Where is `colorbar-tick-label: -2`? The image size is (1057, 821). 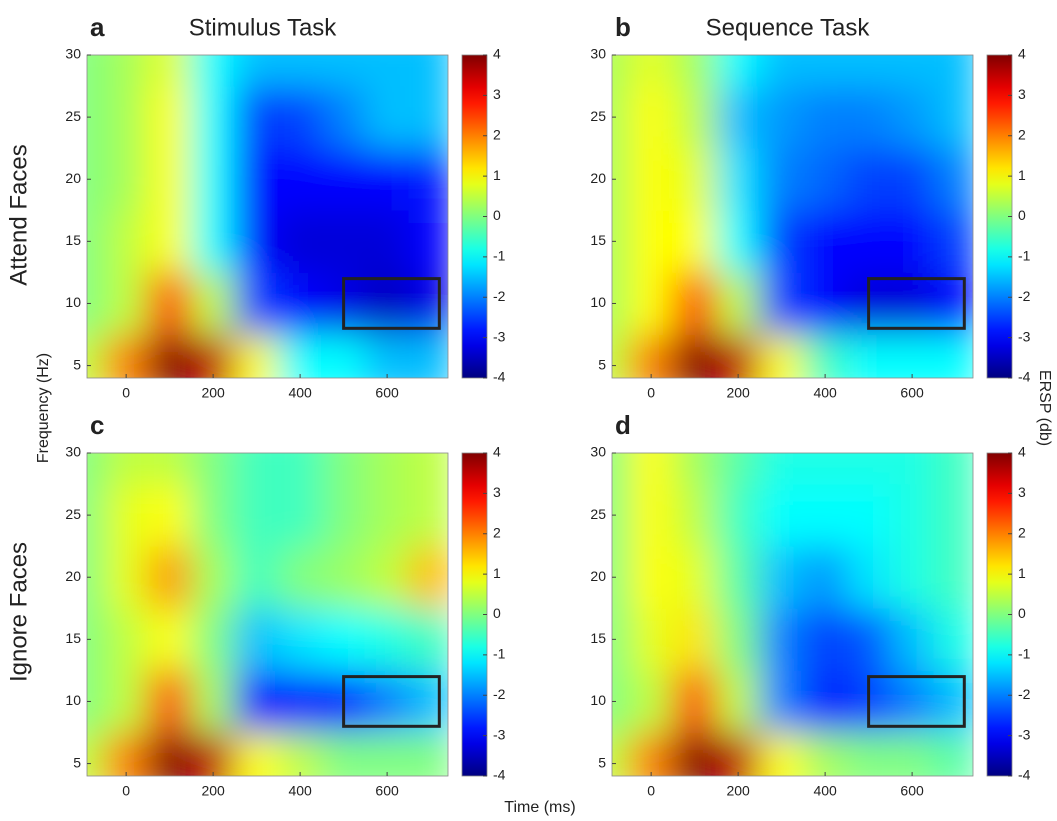
colorbar-tick-label: -2 is located at coordinates (1024, 296).